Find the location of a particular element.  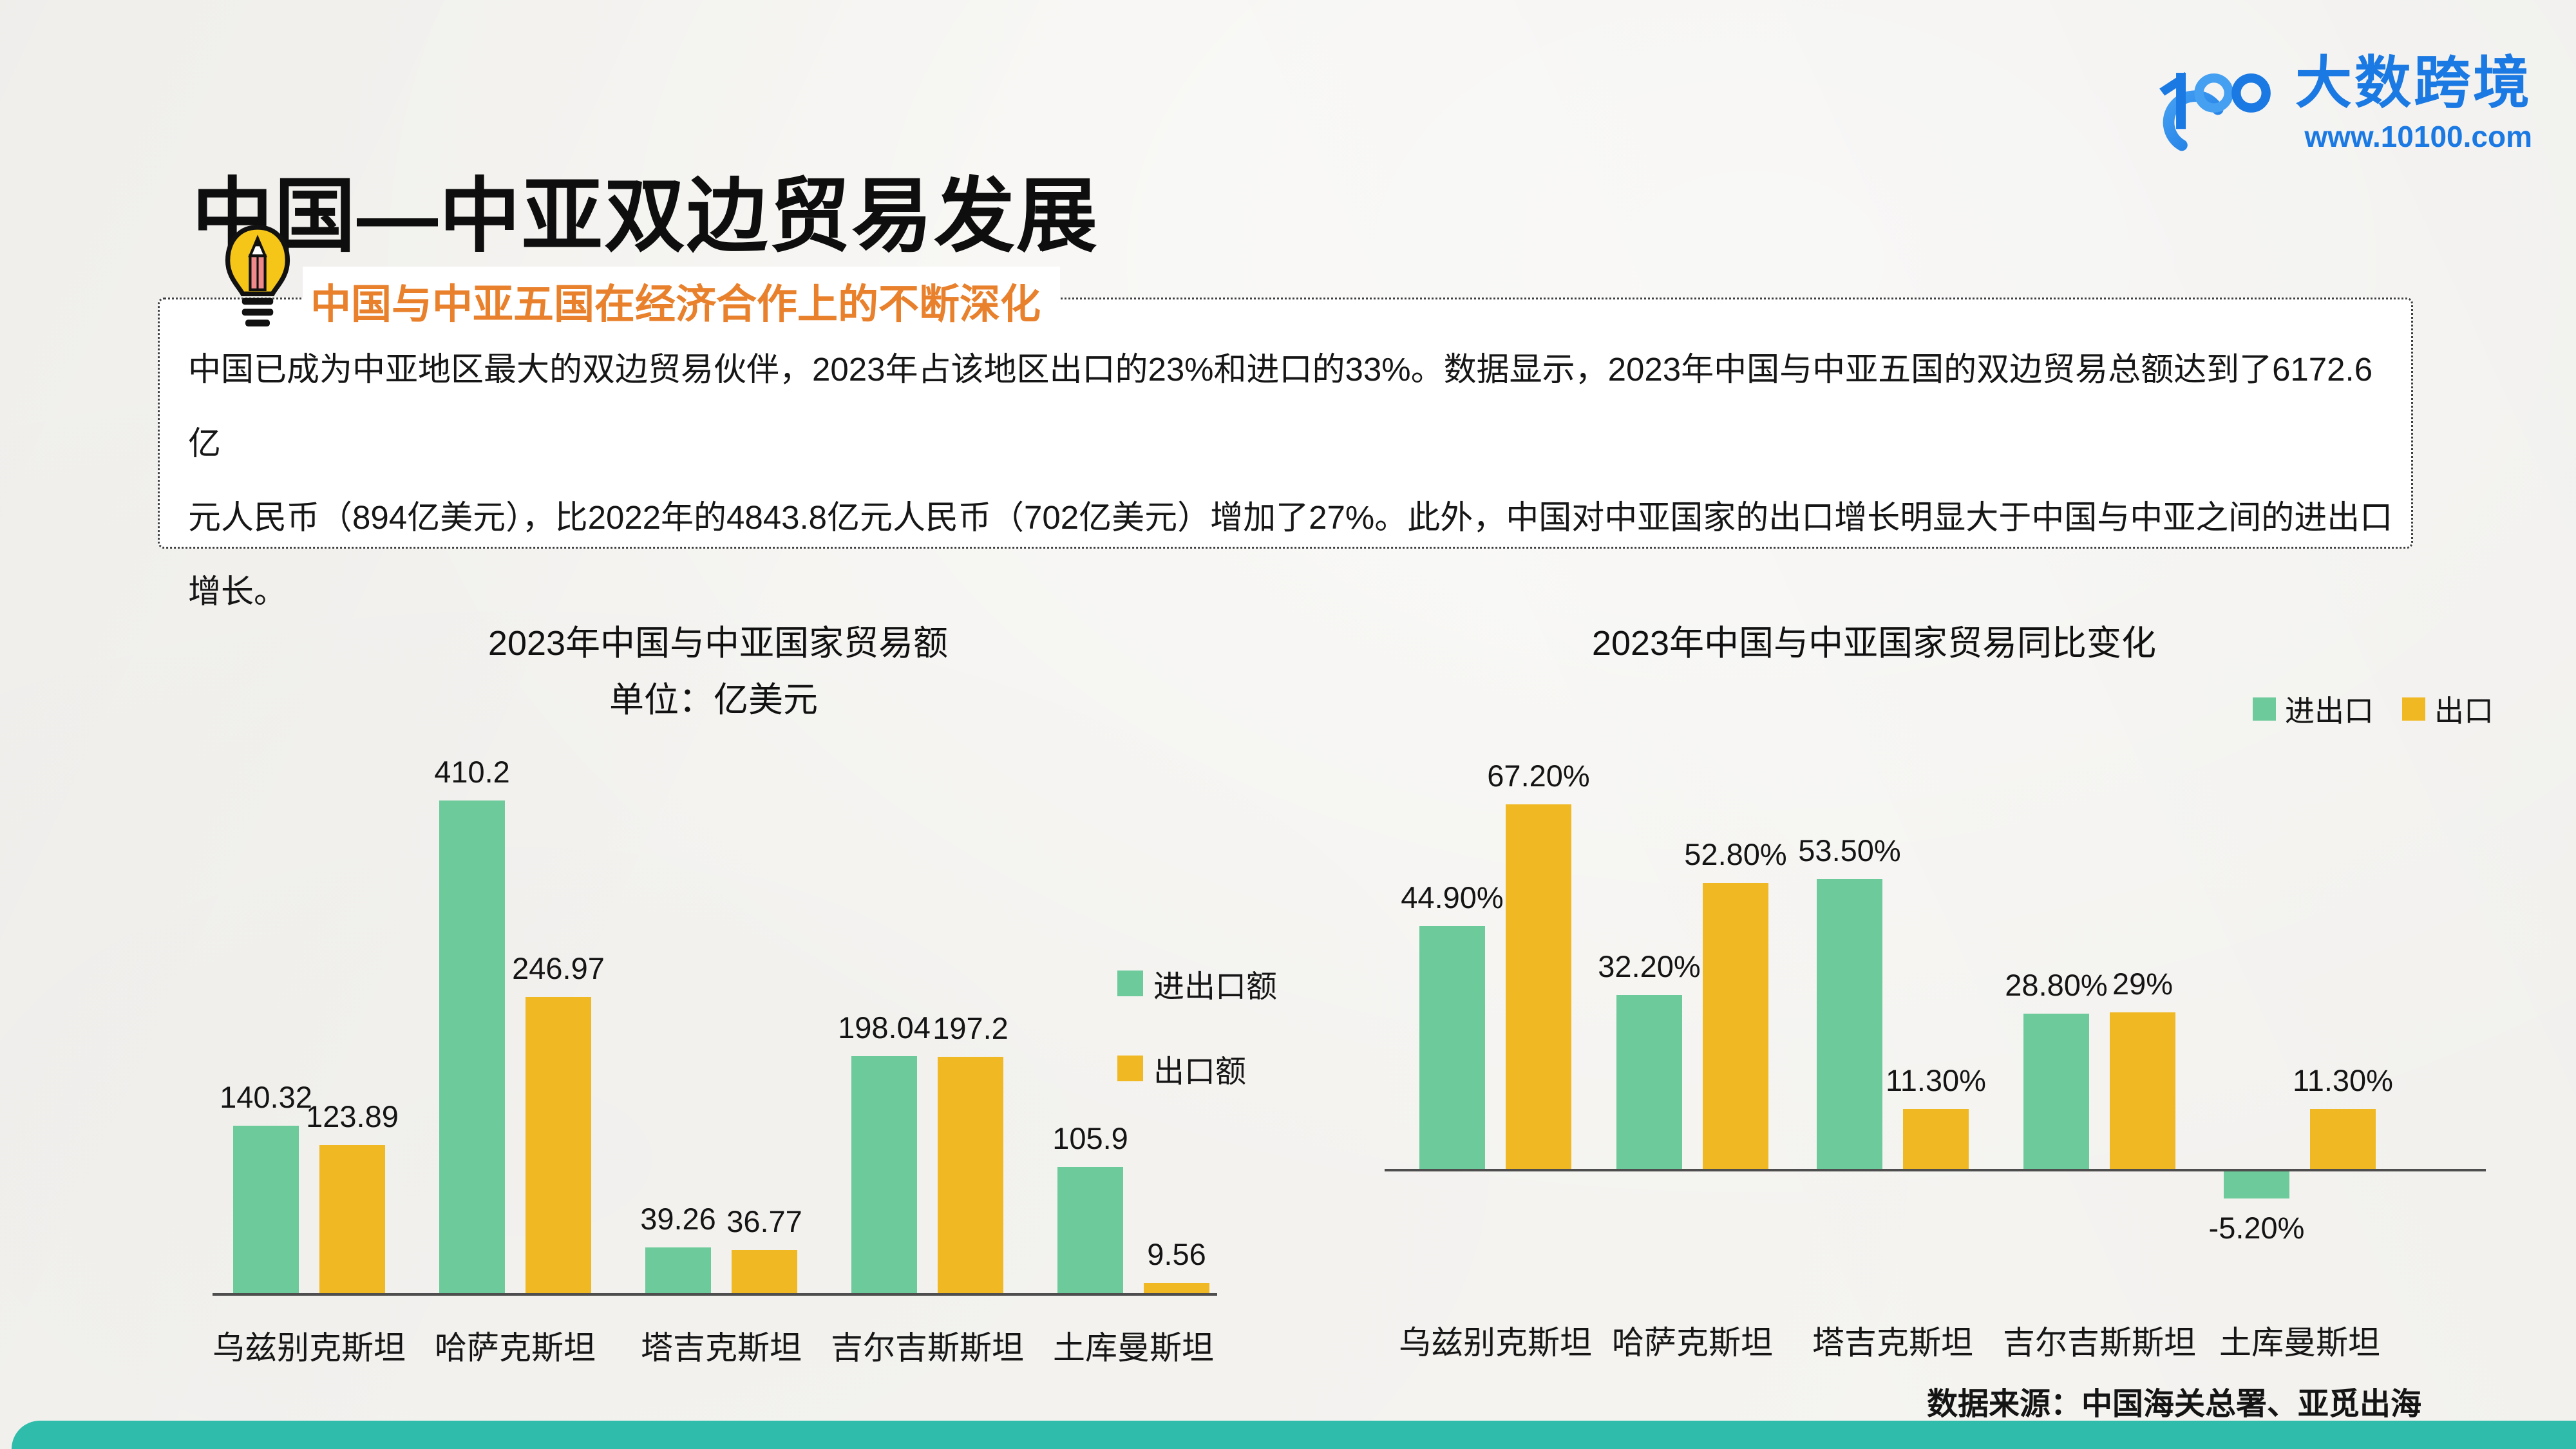

bar-value-label: 36.77 is located at coordinates (764, 1221).